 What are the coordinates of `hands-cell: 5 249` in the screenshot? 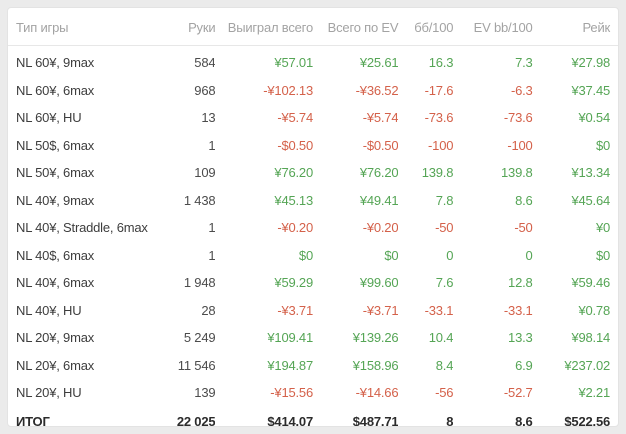 It's located at (199, 337).